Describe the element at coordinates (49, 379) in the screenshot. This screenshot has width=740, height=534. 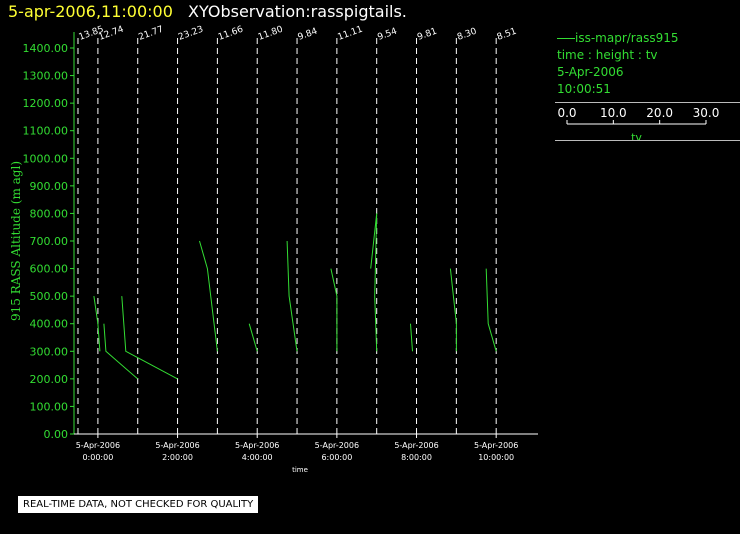
I see `y-tick-label: 200.00` at that location.